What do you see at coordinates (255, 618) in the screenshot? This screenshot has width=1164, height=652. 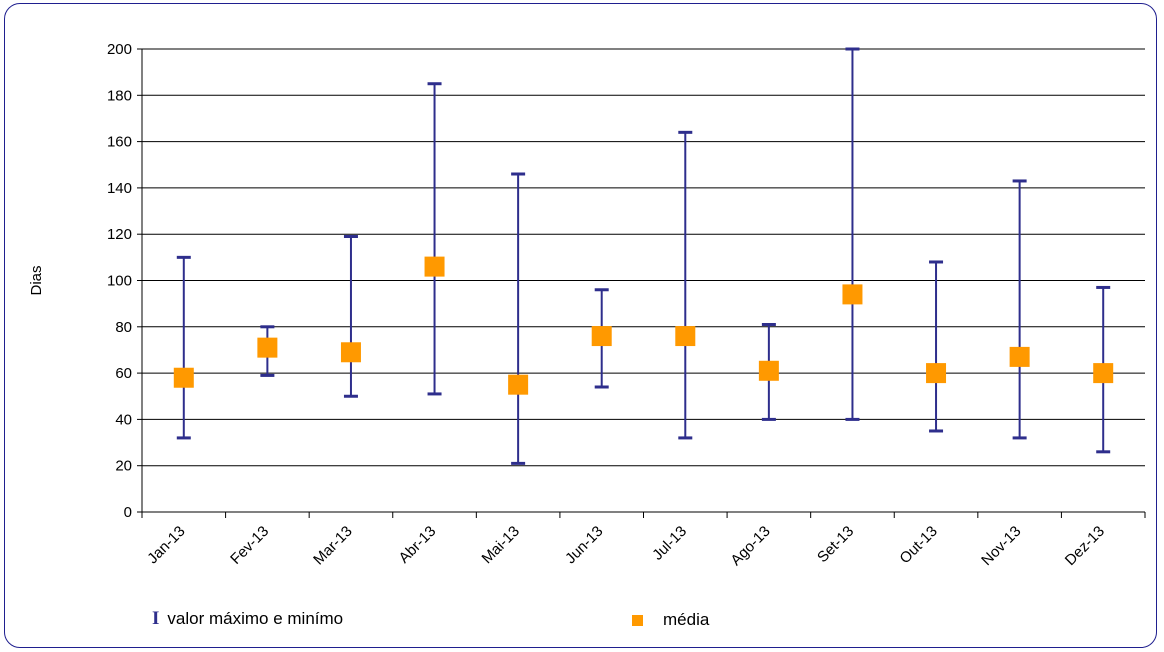 I see `range-legend-label: valor máximo e minímo` at bounding box center [255, 618].